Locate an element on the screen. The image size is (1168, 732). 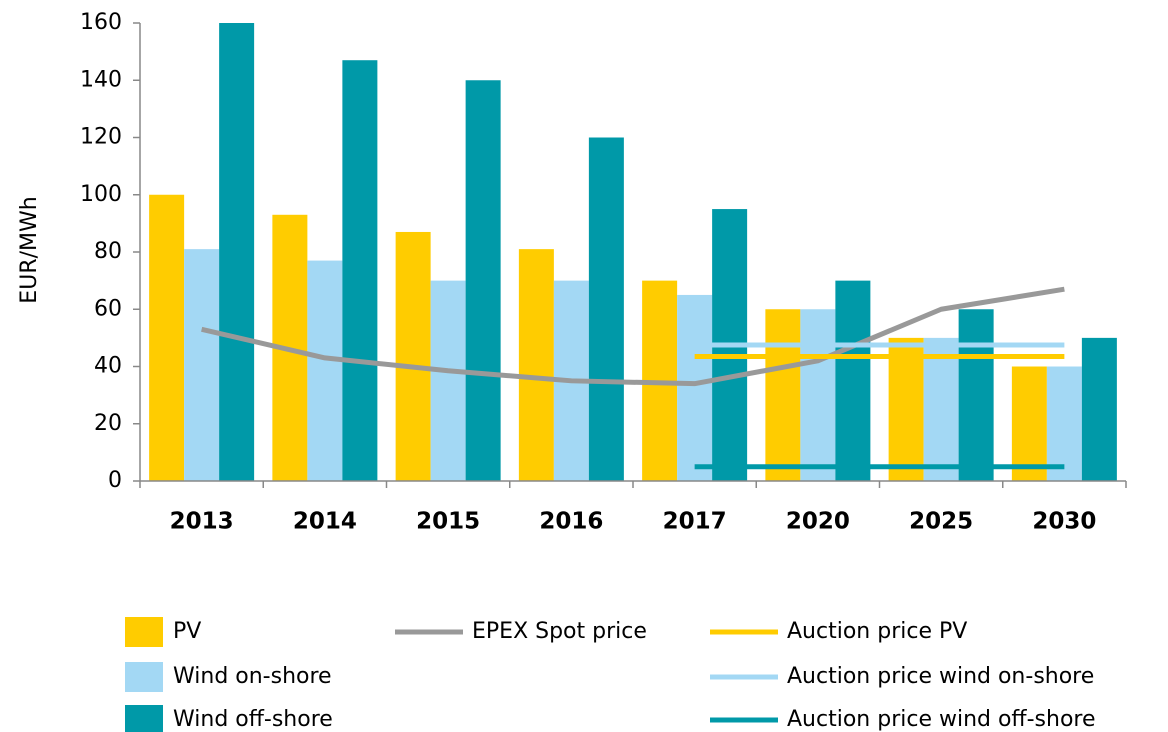
y-tick-label: 160 is located at coordinates (101, 22).